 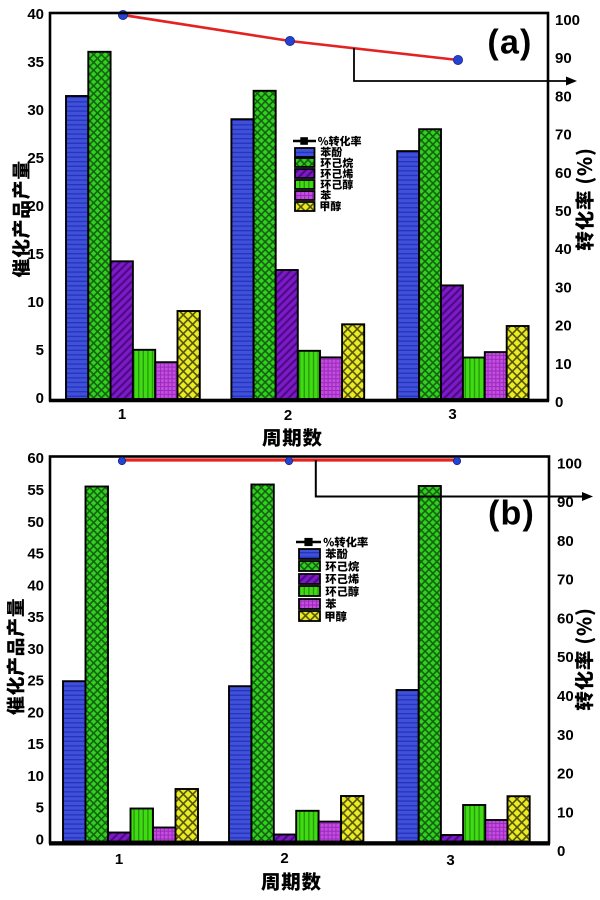 I want to click on svg-text: 45, so click(x=35, y=554).